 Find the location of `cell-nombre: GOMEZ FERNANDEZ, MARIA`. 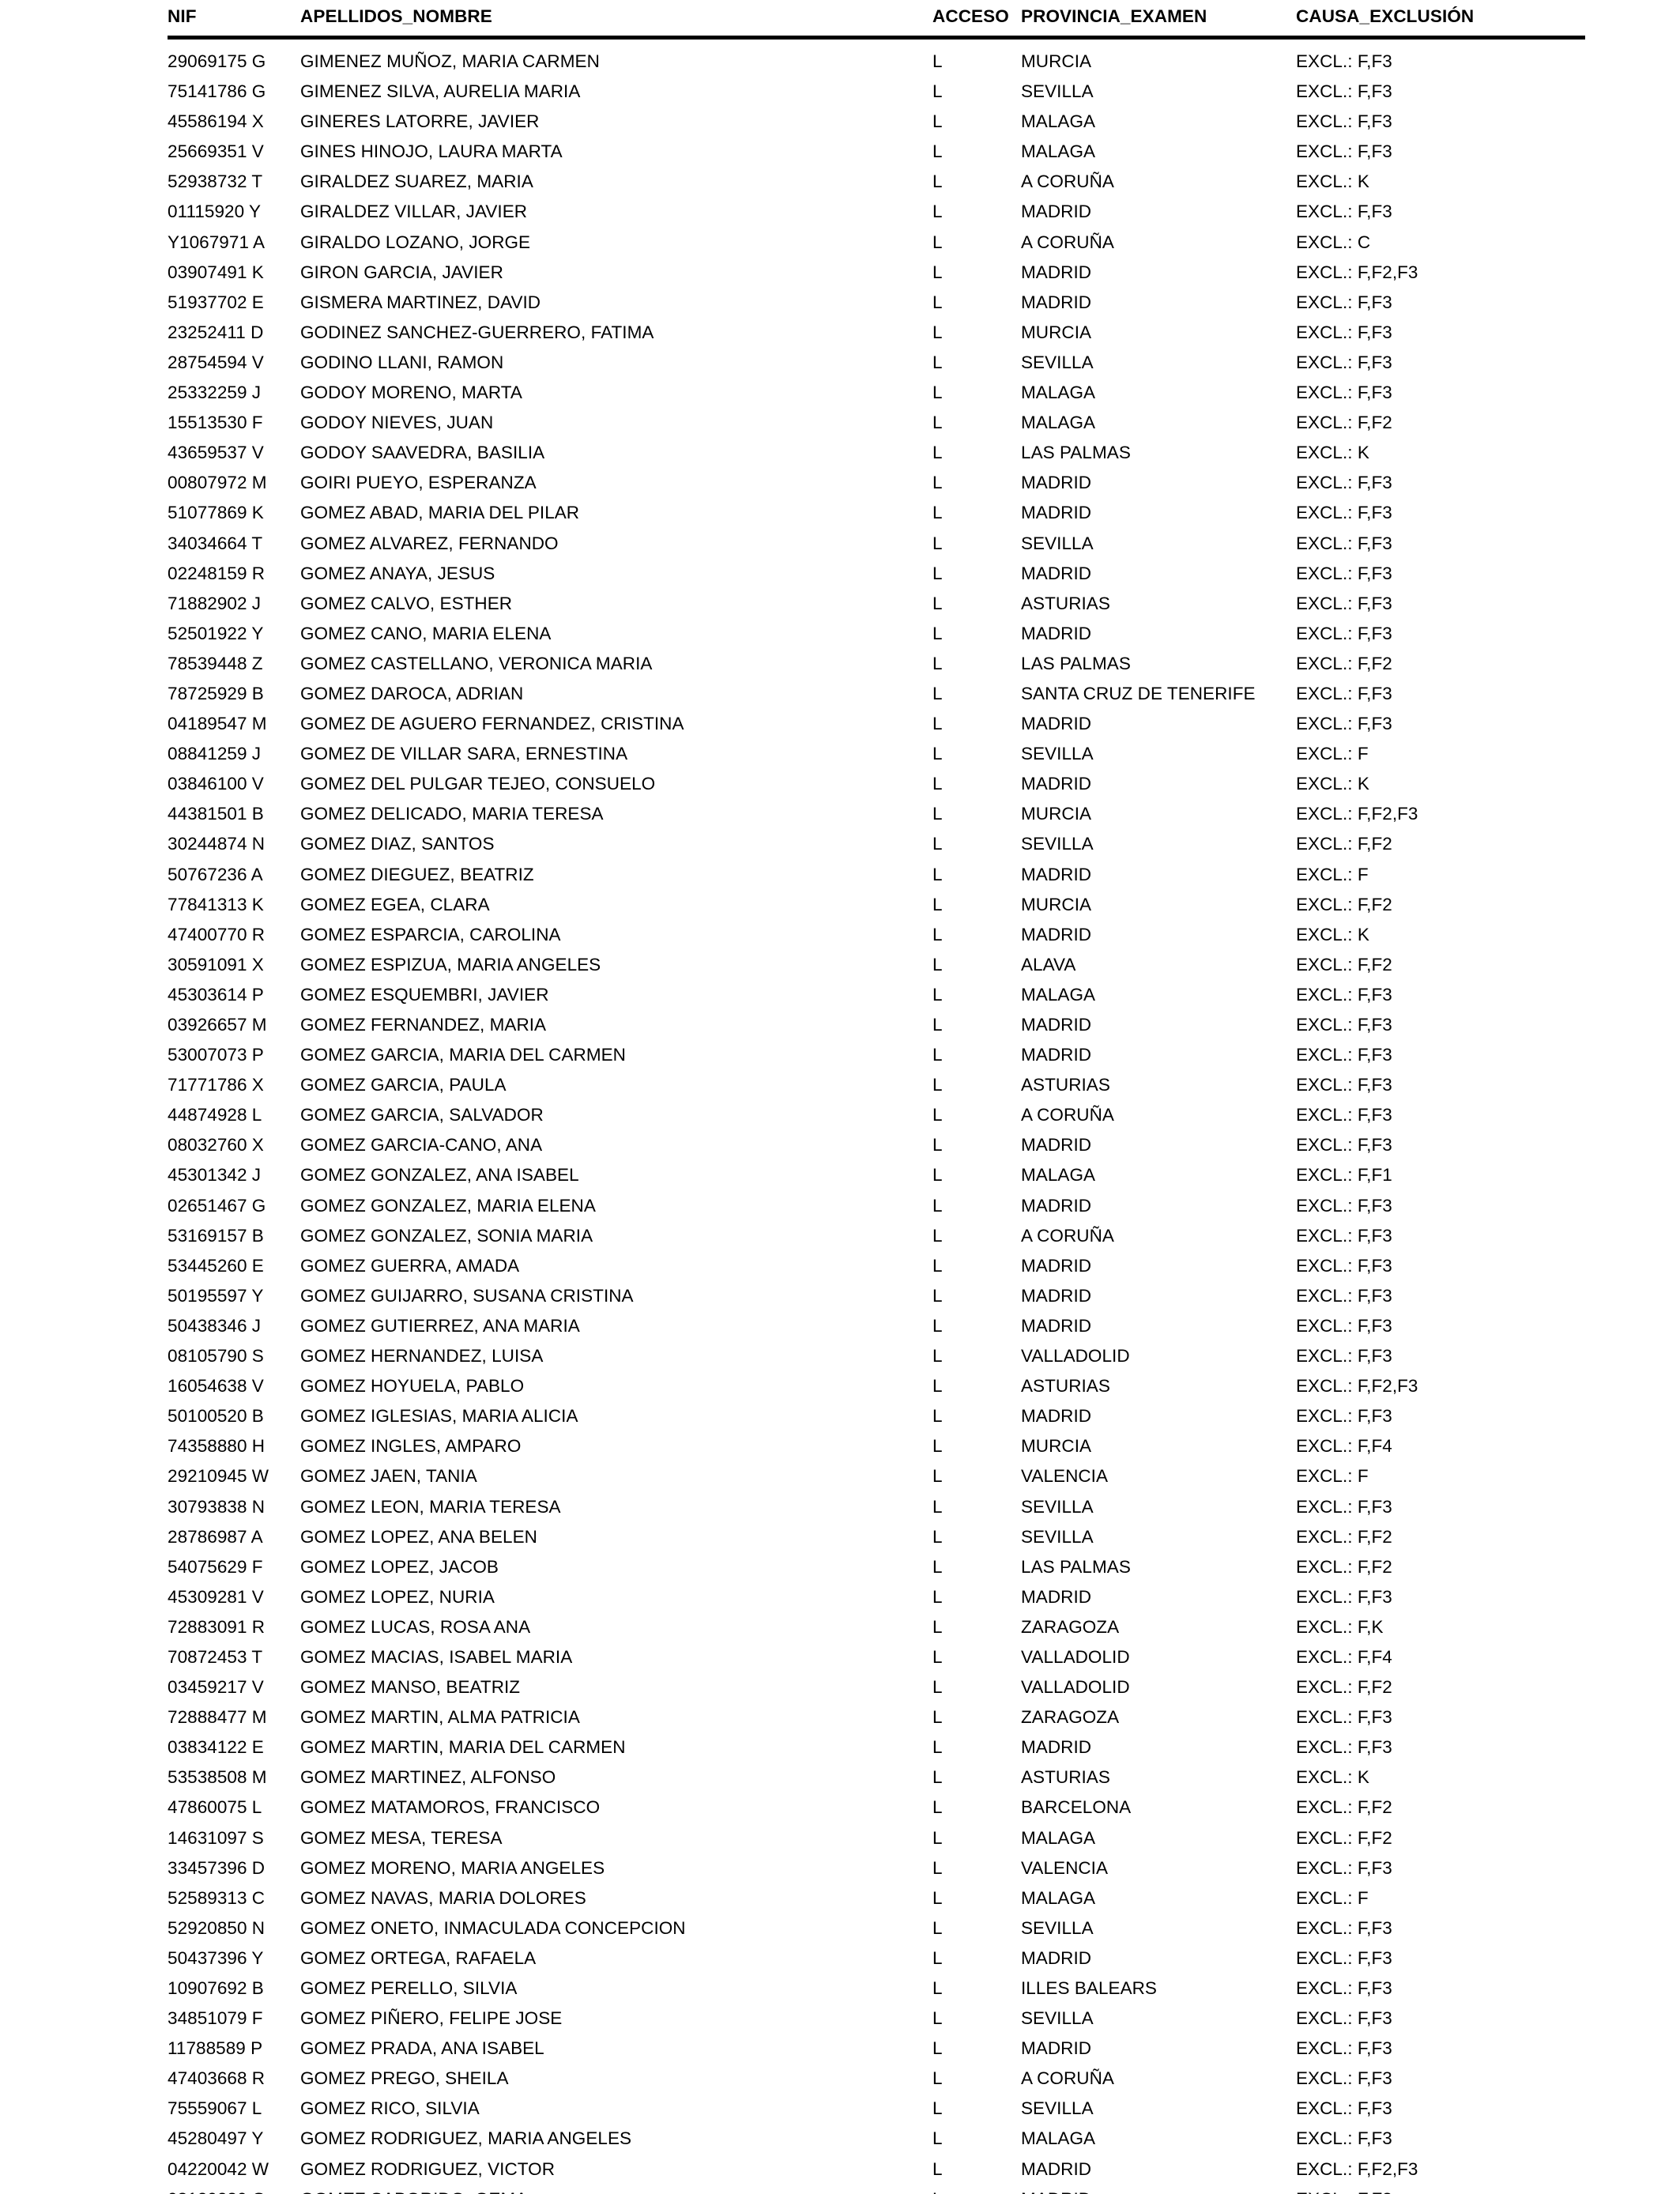

cell-nombre: GOMEZ FERNANDEZ, MARIA is located at coordinates (423, 1025).